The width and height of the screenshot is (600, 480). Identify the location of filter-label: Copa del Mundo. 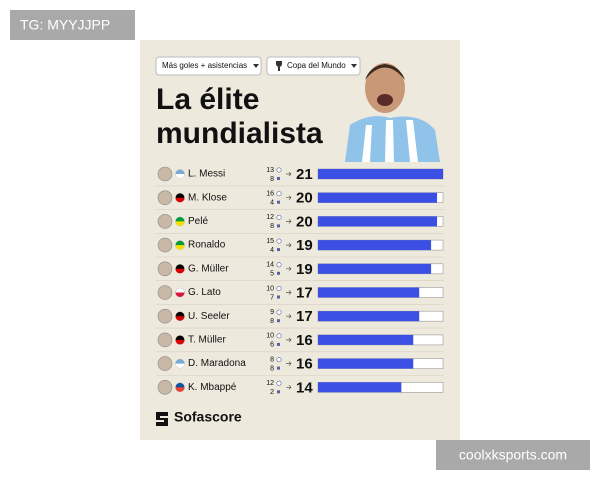
(316, 65).